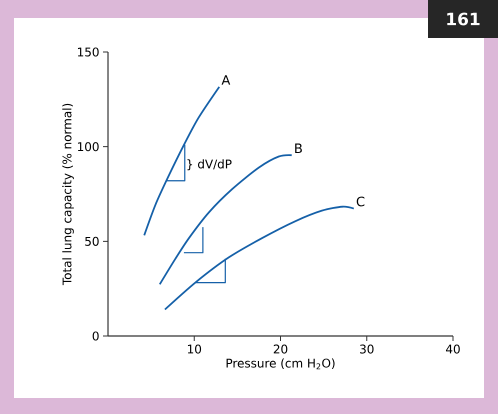 This screenshot has height=414, width=498. Describe the element at coordinates (280, 364) in the screenshot. I see `x-axis-title: Pressure (cm H$_{2}$O)` at that location.